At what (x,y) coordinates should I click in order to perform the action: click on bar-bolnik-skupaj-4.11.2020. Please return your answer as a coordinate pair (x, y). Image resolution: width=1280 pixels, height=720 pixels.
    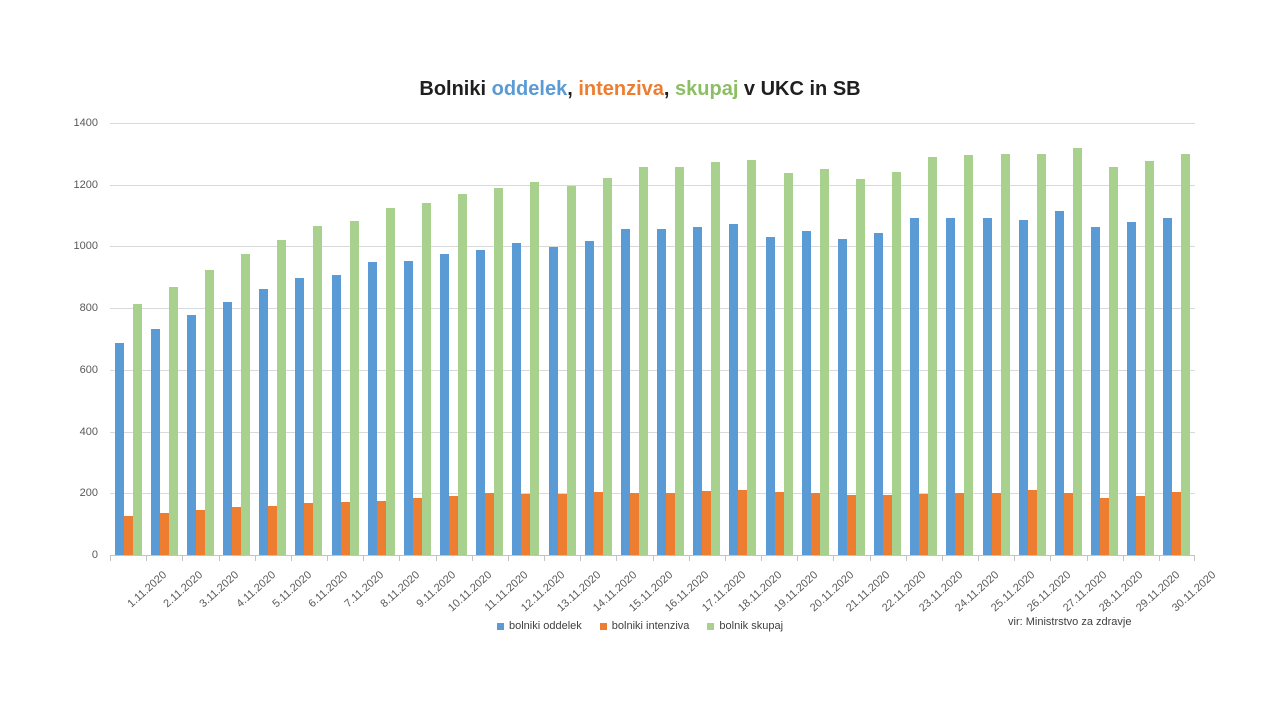
    Looking at the image, I should click on (246, 404).